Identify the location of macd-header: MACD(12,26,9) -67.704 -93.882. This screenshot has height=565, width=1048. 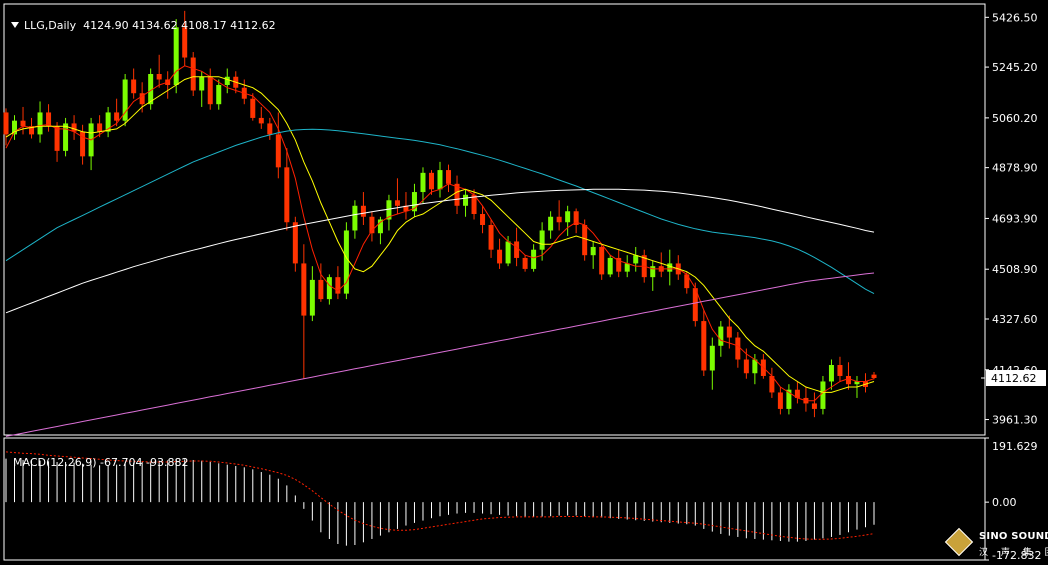
(97, 456).